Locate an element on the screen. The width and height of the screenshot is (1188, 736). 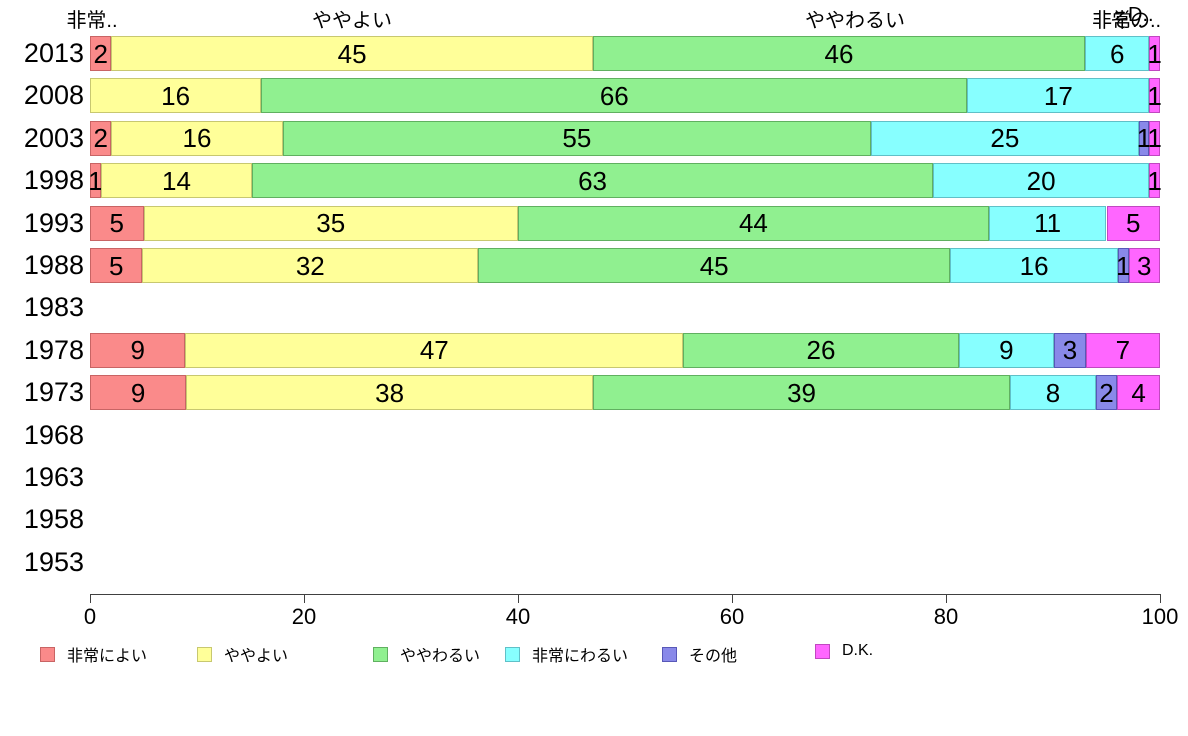
segment-value: 20 is located at coordinates (1041, 180).